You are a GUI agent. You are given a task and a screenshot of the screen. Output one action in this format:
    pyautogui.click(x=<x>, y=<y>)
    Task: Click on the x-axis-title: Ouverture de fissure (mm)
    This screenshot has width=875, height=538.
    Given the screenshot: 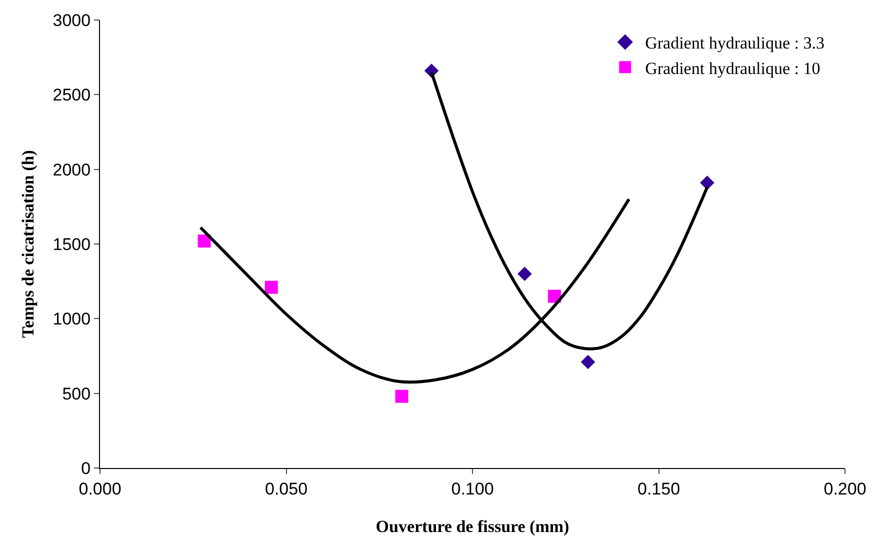 What is the action you would take?
    pyautogui.click(x=473, y=526)
    